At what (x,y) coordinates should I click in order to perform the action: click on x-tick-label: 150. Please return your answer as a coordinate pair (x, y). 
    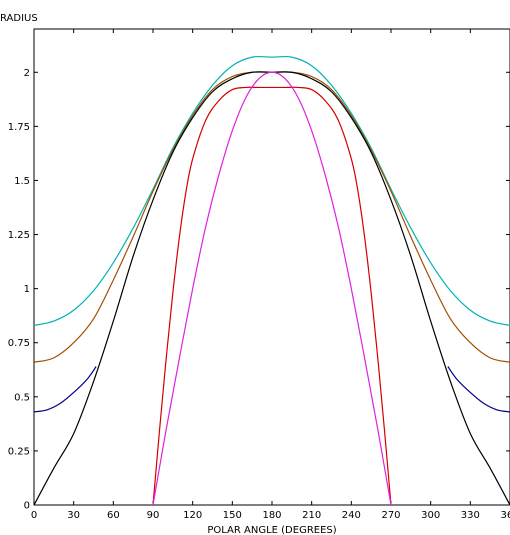
    Looking at the image, I should click on (232, 515).